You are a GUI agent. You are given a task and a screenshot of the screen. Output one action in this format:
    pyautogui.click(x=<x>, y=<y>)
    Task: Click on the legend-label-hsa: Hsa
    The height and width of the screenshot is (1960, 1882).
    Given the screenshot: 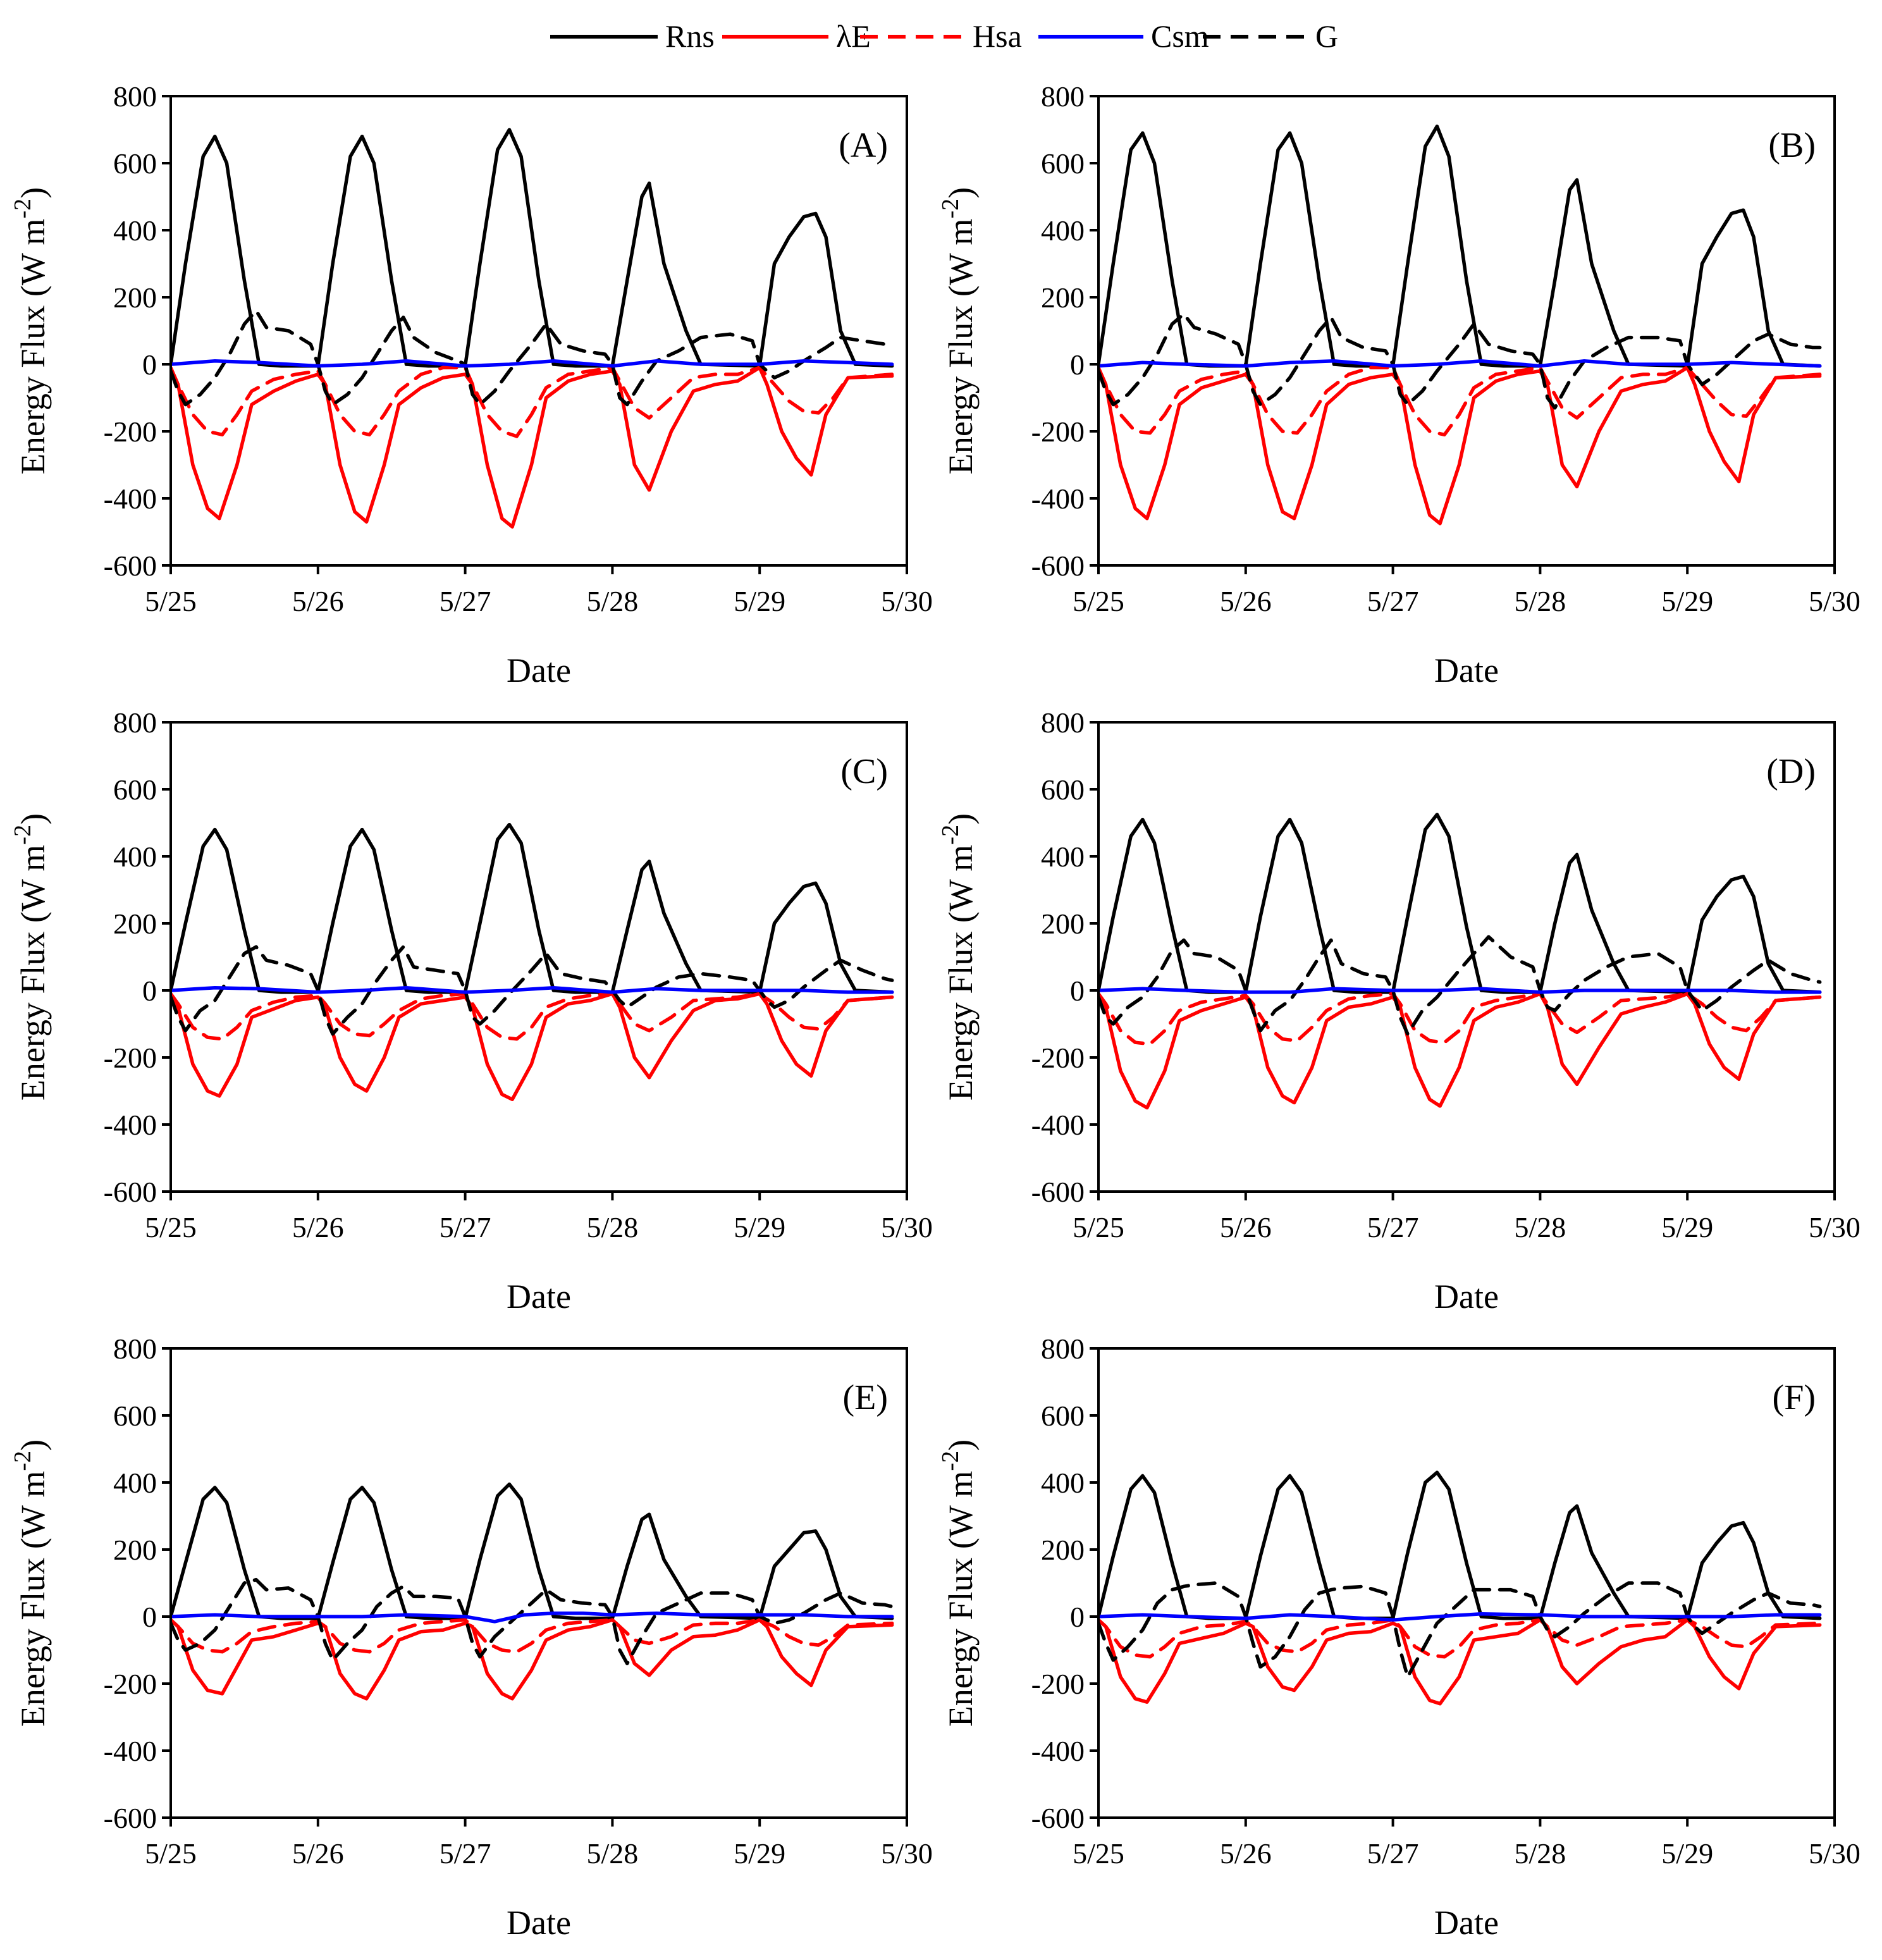 What is the action you would take?
    pyautogui.click(x=998, y=36)
    